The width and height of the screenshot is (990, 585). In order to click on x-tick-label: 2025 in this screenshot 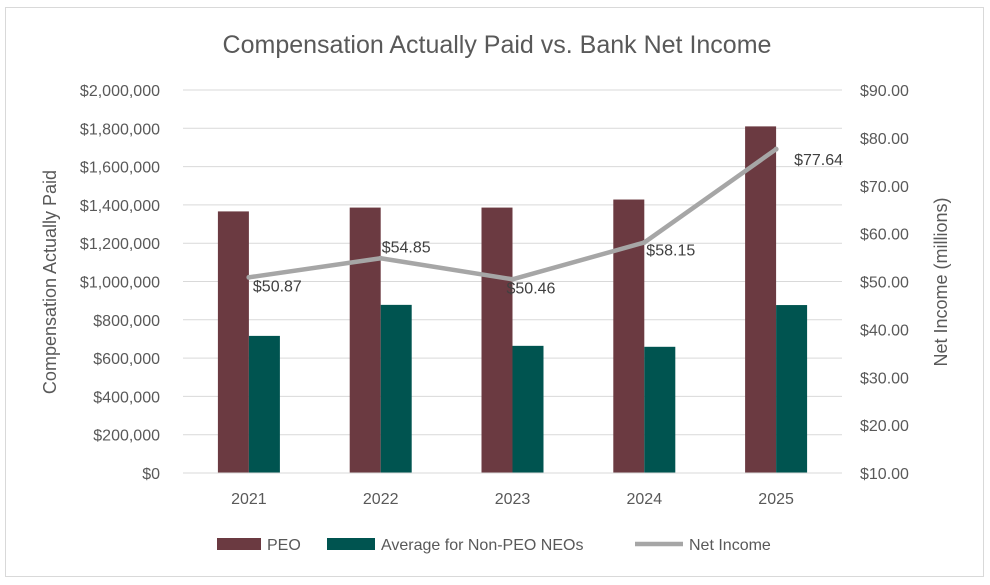, I will do `click(776, 499)`.